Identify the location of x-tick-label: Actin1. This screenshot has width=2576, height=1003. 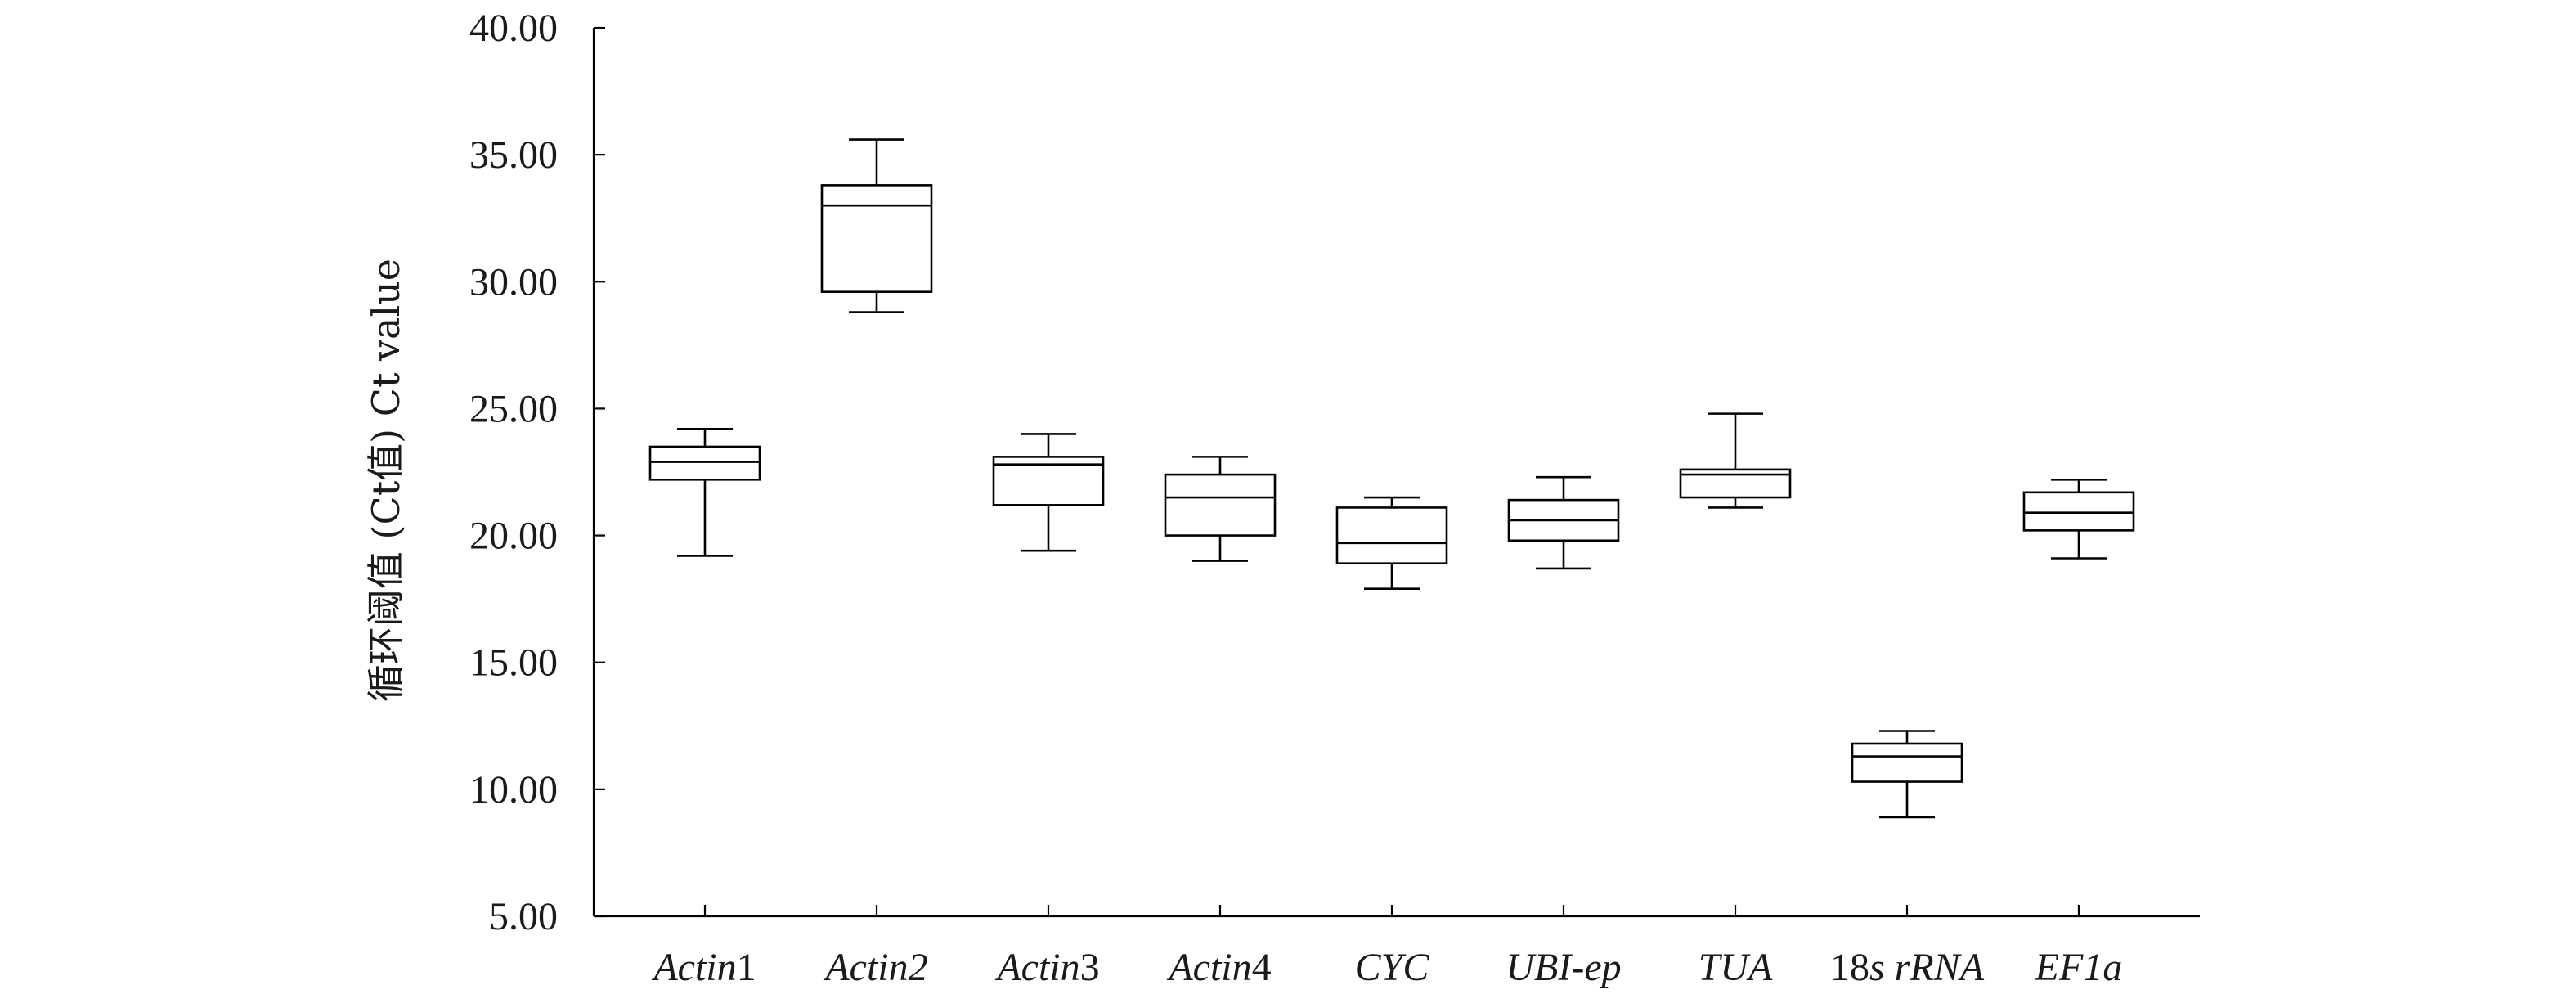
(703, 968).